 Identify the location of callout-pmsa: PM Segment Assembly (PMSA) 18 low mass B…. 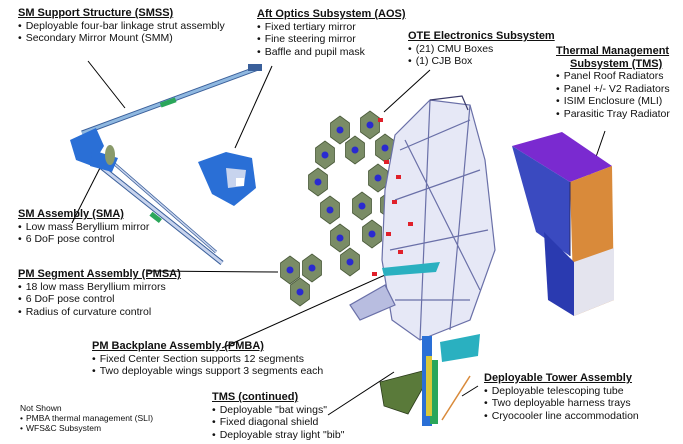
(99, 293).